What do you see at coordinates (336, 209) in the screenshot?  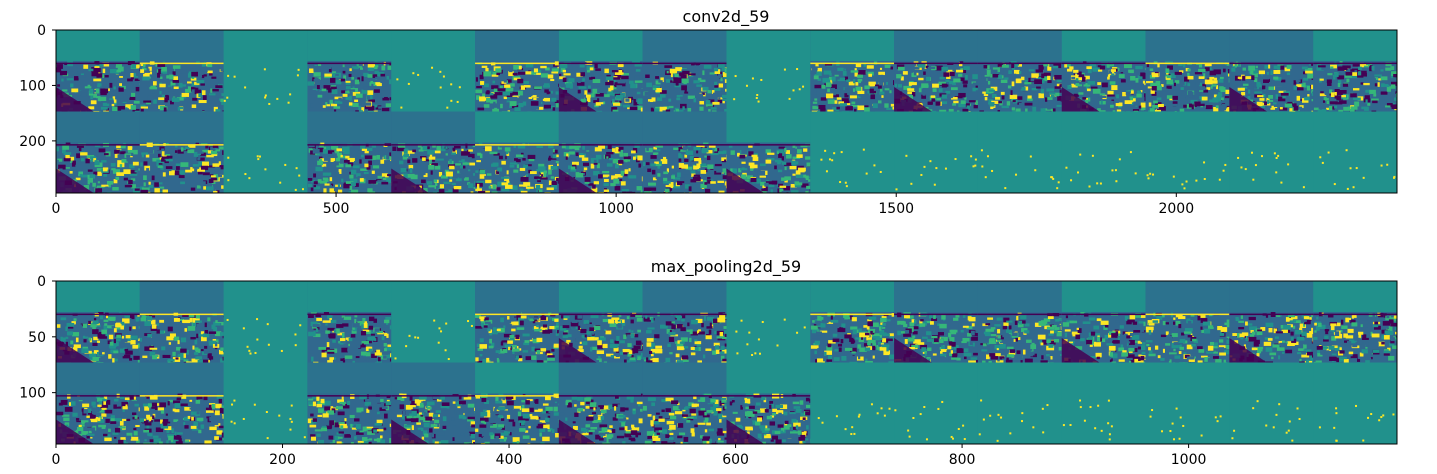 I see `x-tick-label: 500` at bounding box center [336, 209].